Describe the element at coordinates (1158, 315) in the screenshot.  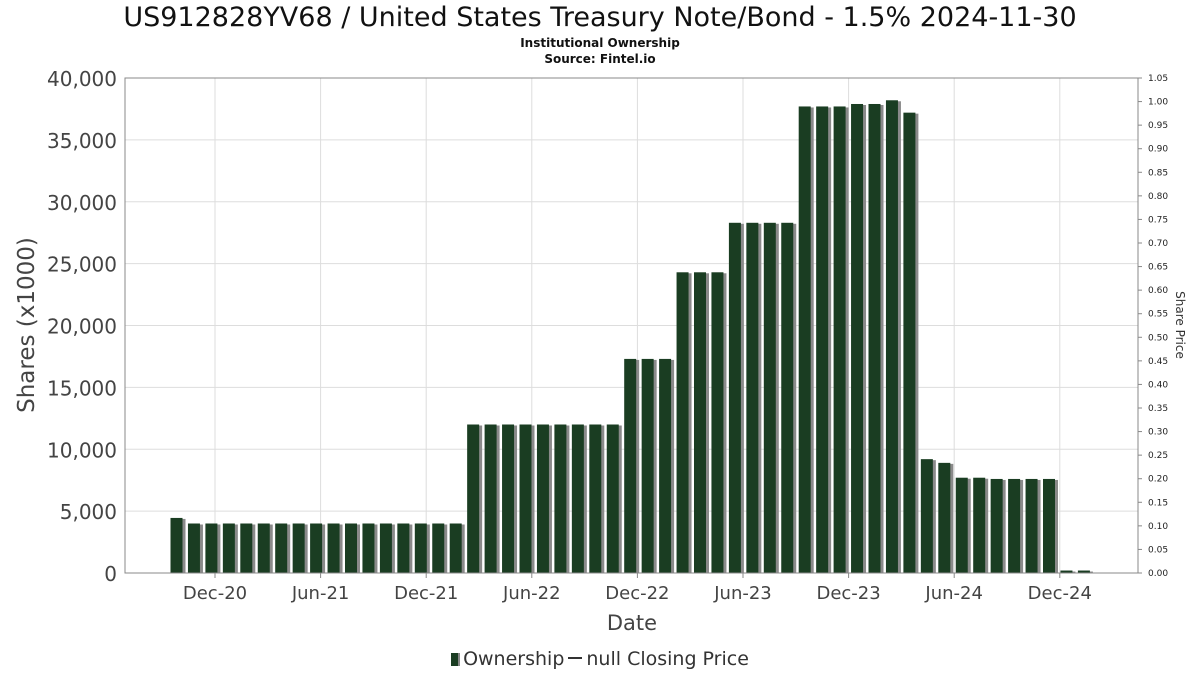
I see `y2-tick-label: 0.55` at that location.